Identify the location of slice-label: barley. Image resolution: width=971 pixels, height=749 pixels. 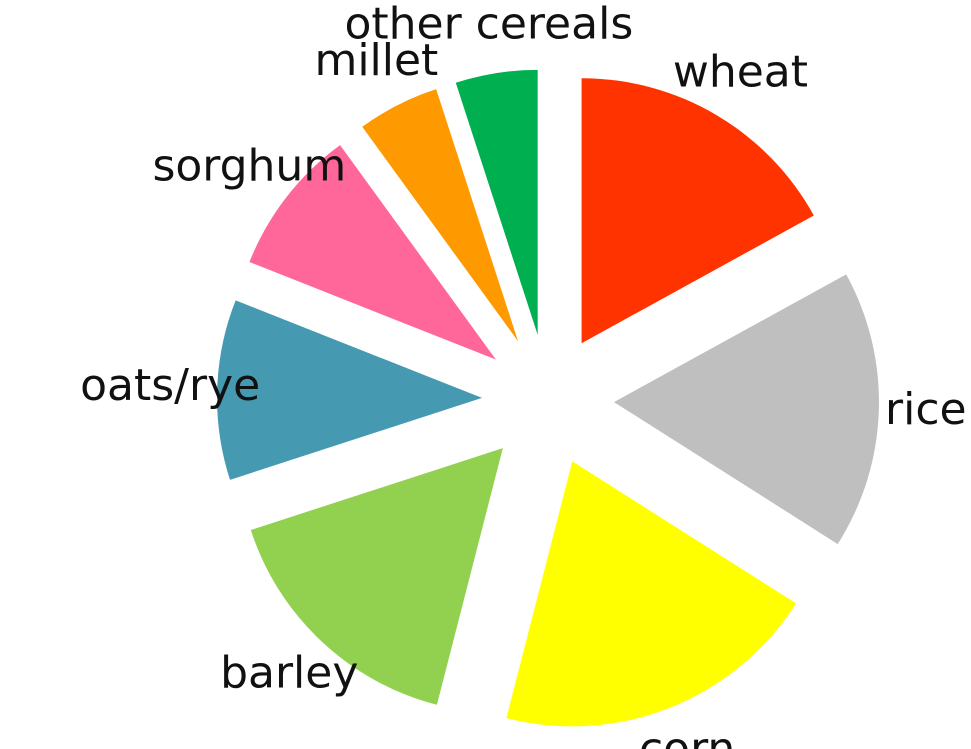
(289, 673).